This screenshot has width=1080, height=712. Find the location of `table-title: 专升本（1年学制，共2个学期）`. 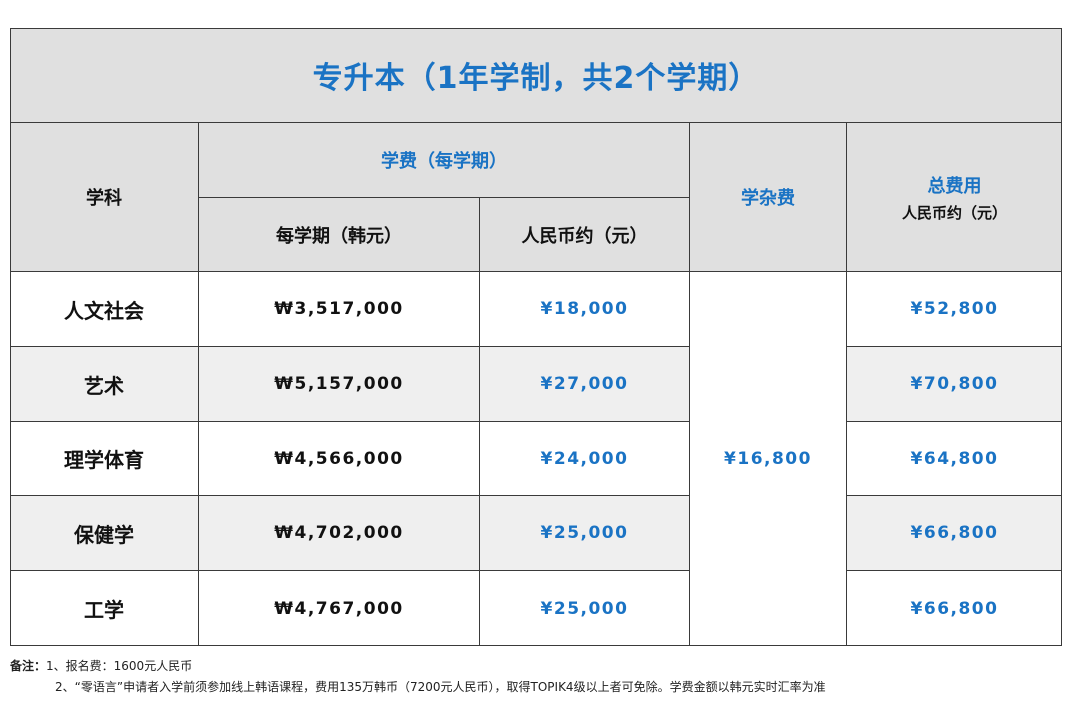

table-title: 专升本（1年学制，共2个学期） is located at coordinates (536, 75).